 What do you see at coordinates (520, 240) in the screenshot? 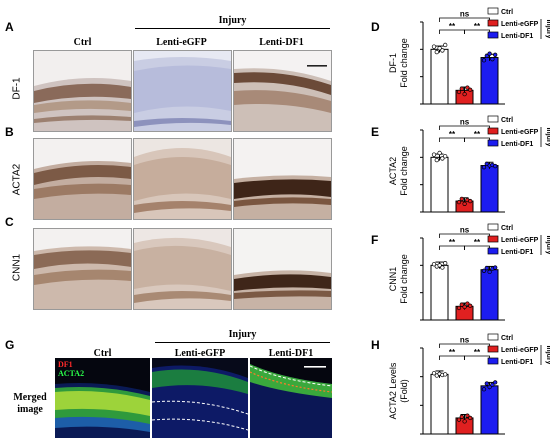
I see `f-legend-label-egfp: Lenti-eGFP` at bounding box center [520, 240].